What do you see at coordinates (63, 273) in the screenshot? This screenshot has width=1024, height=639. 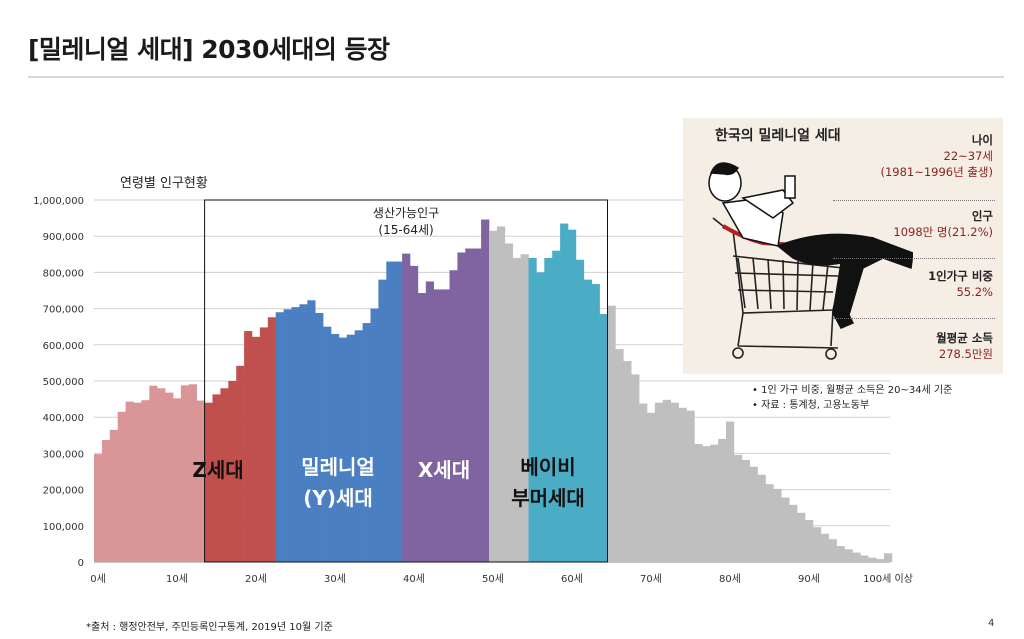 I see `y-tick-label: 800,000` at bounding box center [63, 273].